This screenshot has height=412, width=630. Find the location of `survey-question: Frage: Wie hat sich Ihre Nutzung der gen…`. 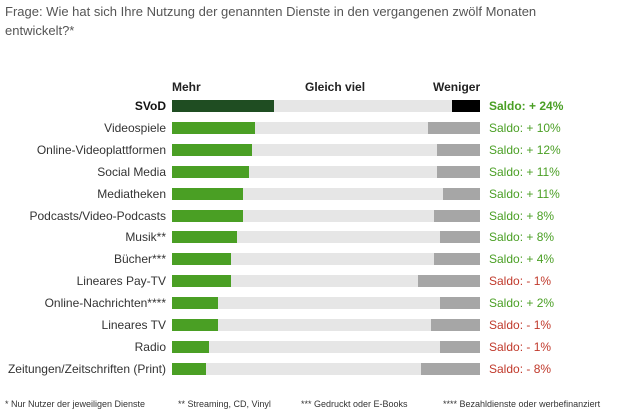

survey-question: Frage: Wie hat sich Ihre Nutzung der gen… is located at coordinates (271, 21).